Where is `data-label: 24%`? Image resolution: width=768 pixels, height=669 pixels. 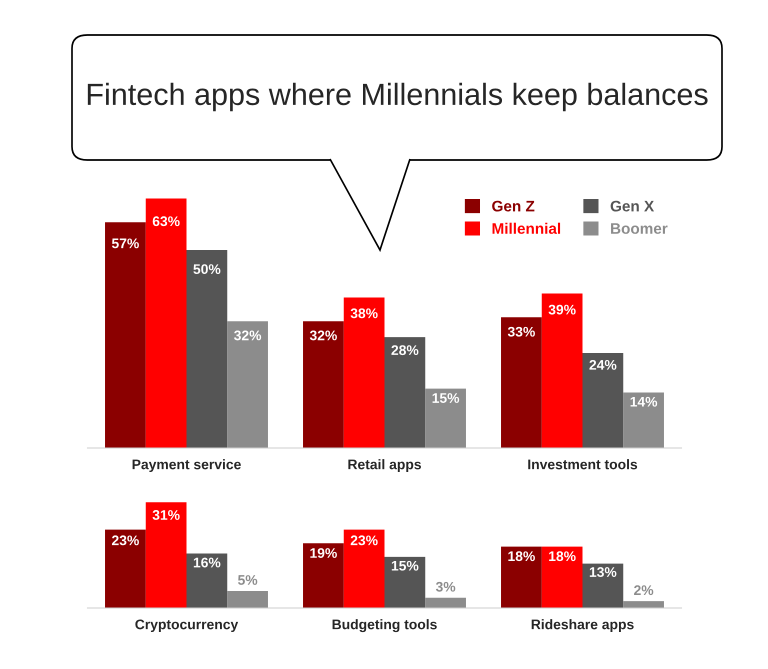
data-label: 24% is located at coordinates (602, 365).